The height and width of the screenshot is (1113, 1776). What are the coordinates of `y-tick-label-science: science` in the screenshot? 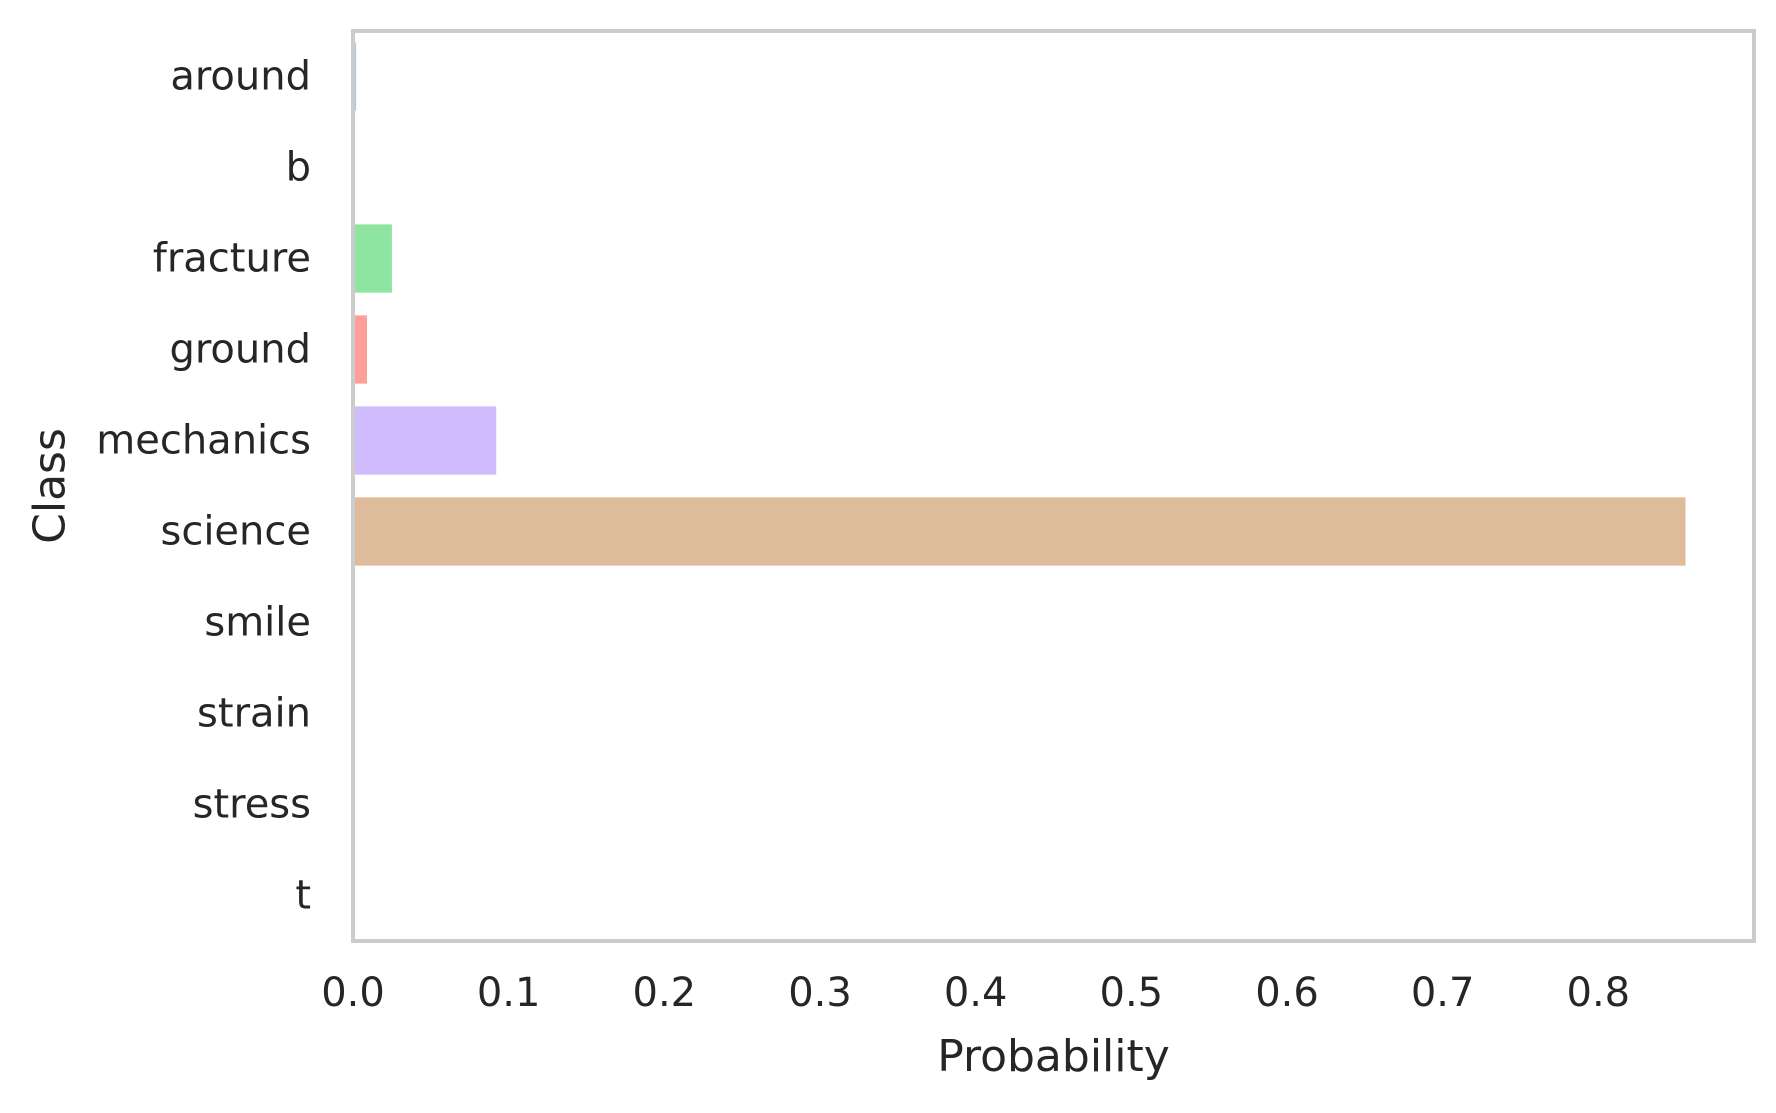 It's located at (235, 532).